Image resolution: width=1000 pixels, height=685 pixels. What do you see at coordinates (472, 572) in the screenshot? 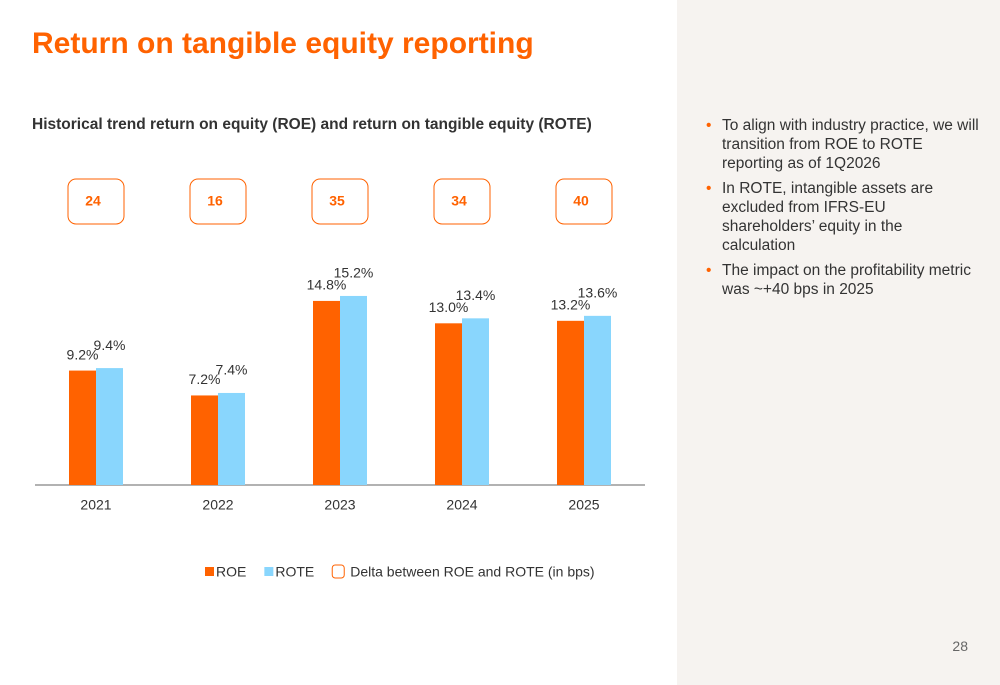
I see `legend-label: Delta between ROE and ROTE (in bps)` at bounding box center [472, 572].